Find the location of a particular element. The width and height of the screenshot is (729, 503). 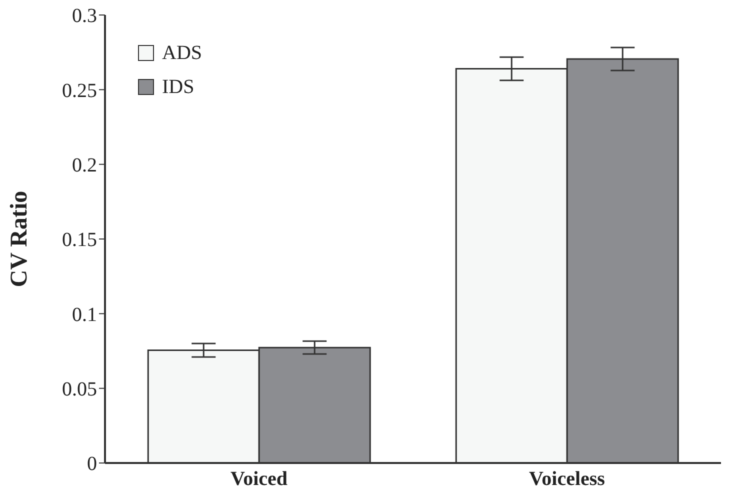

y-tick-label: 0.05 is located at coordinates (79, 389).